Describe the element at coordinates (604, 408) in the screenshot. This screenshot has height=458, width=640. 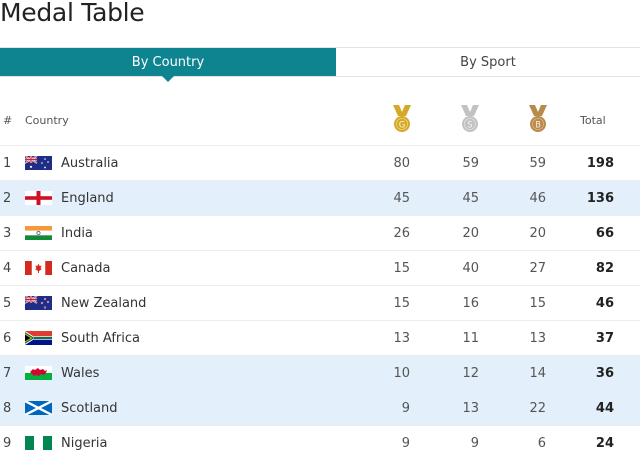
I see `total-count: 44` at that location.